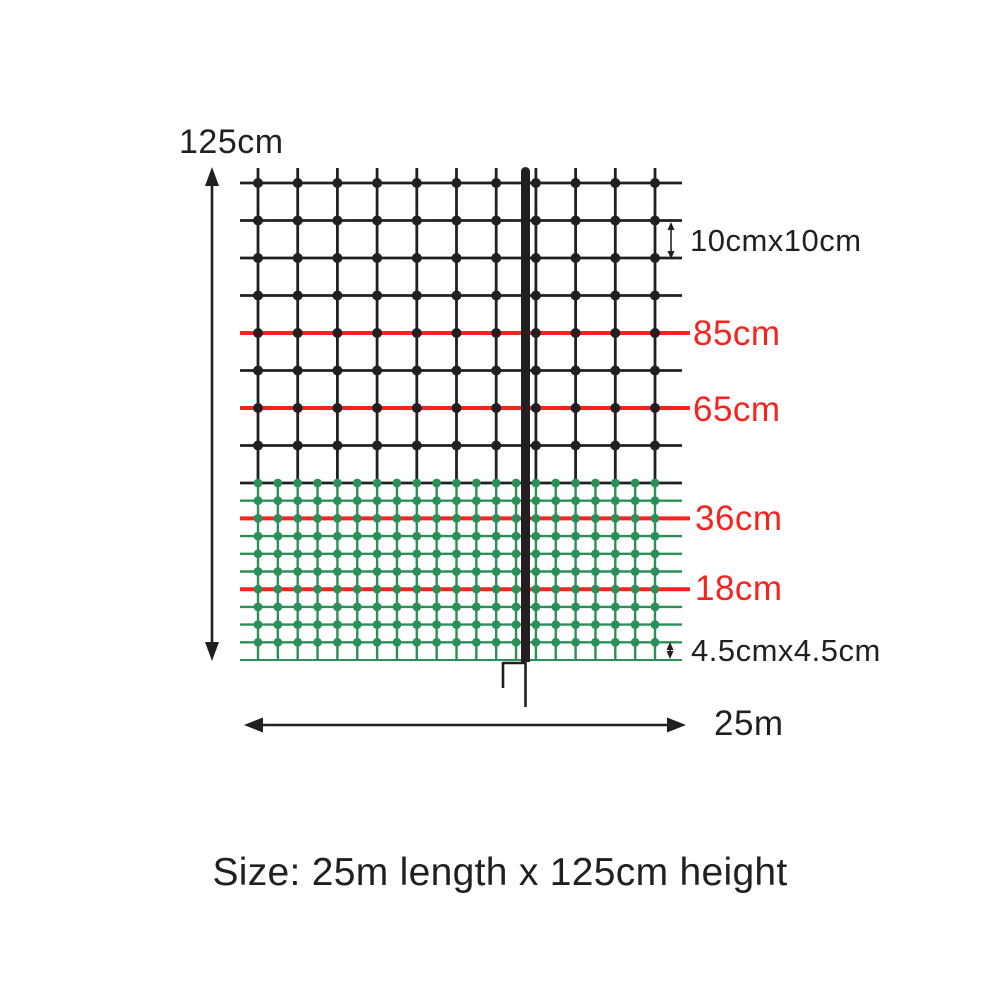  I want to click on wire-65cm-label: 65cm, so click(737, 409).